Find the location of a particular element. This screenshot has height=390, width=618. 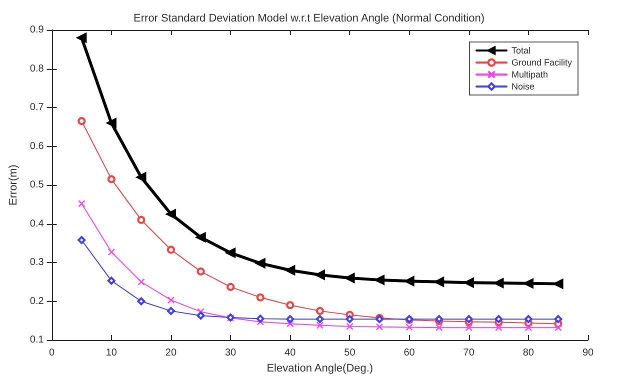

y-tick-label: 0.5 is located at coordinates (37, 185).